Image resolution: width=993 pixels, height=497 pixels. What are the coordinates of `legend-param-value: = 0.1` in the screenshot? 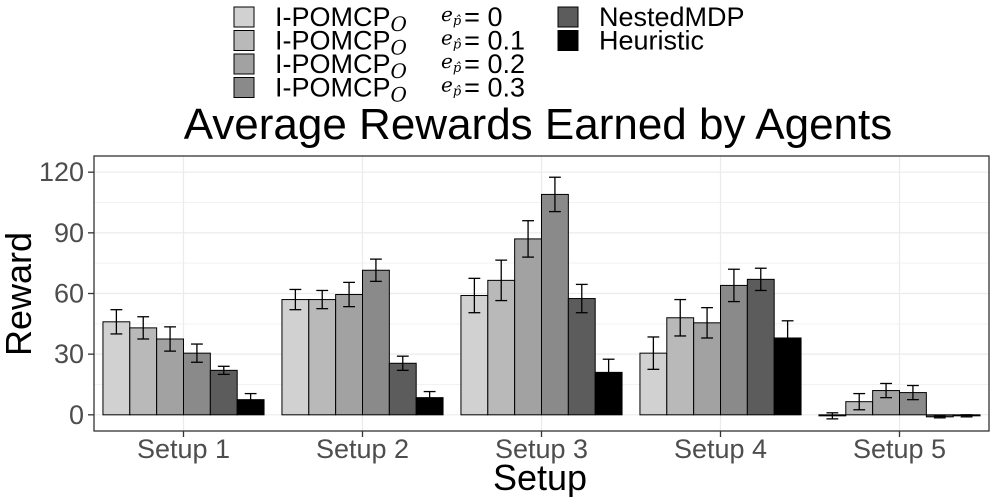 It's located at (494, 41).